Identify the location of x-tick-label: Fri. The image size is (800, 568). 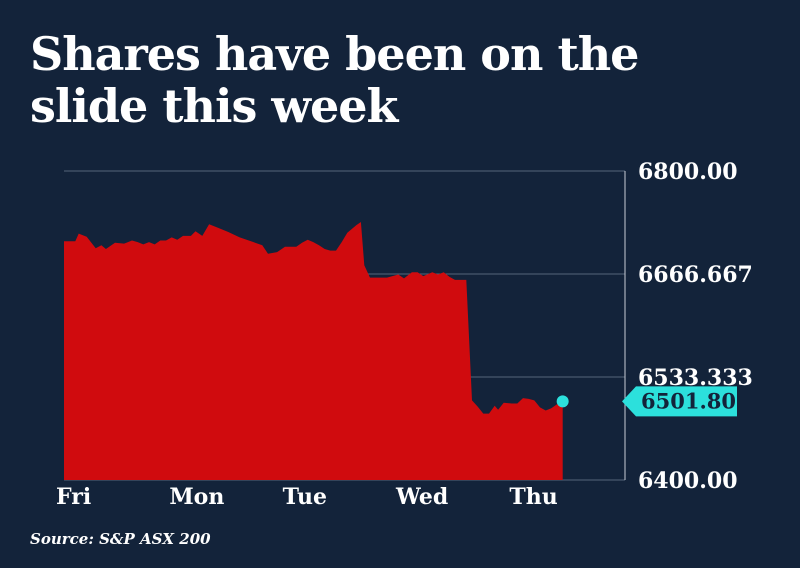
(73, 497).